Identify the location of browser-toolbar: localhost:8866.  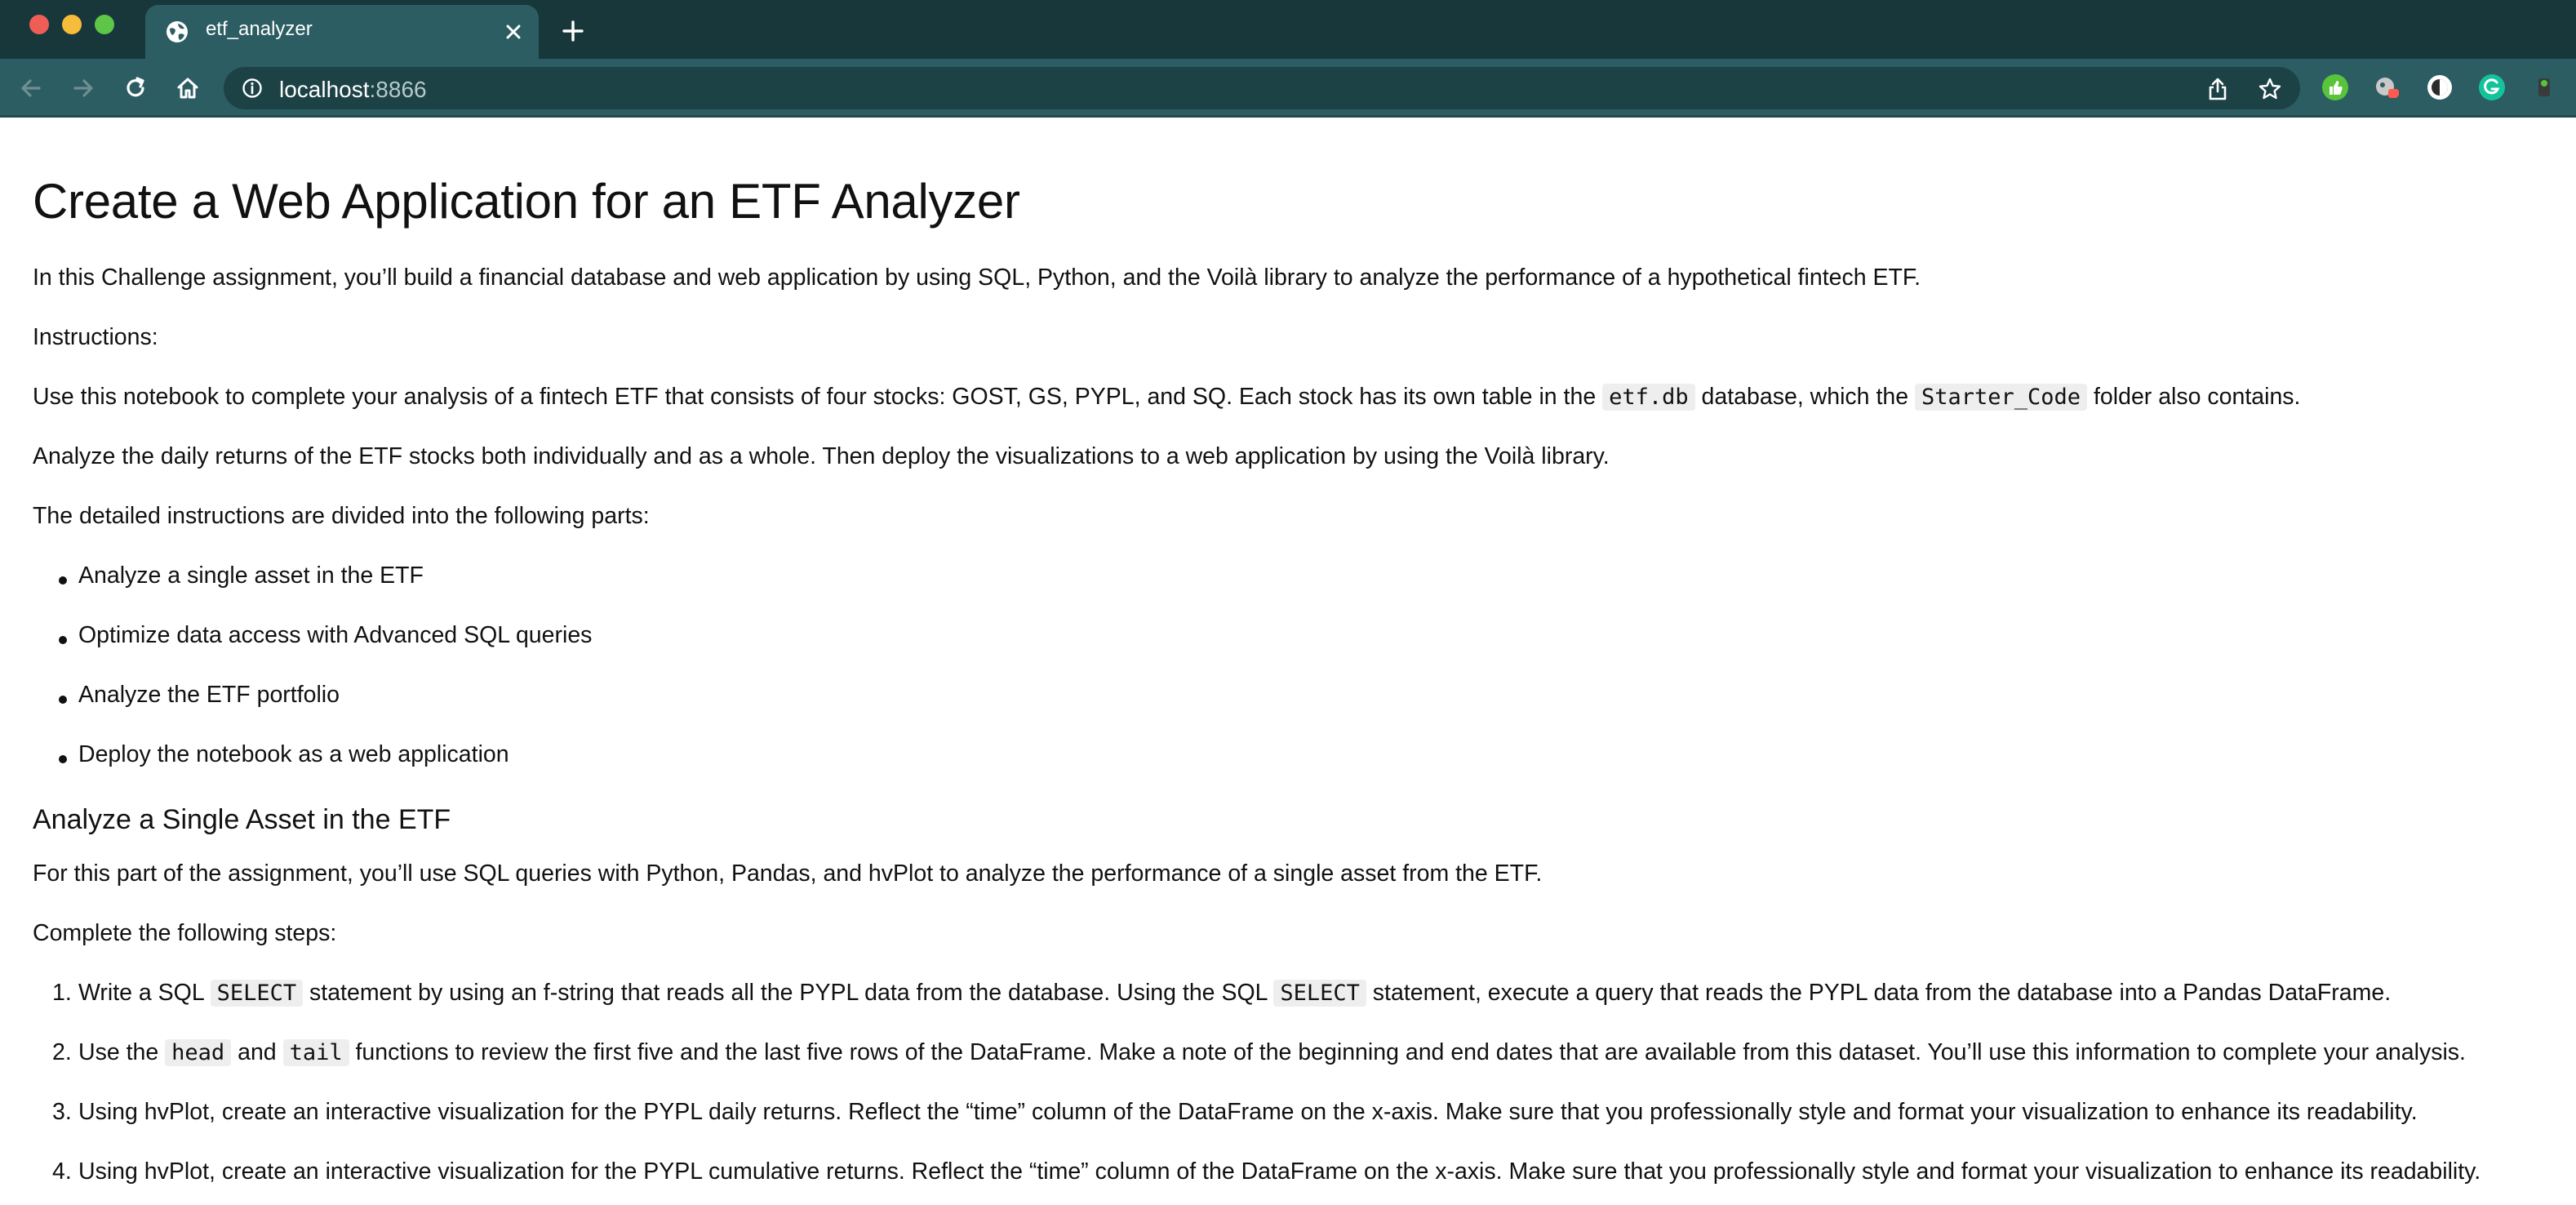
(1288, 88).